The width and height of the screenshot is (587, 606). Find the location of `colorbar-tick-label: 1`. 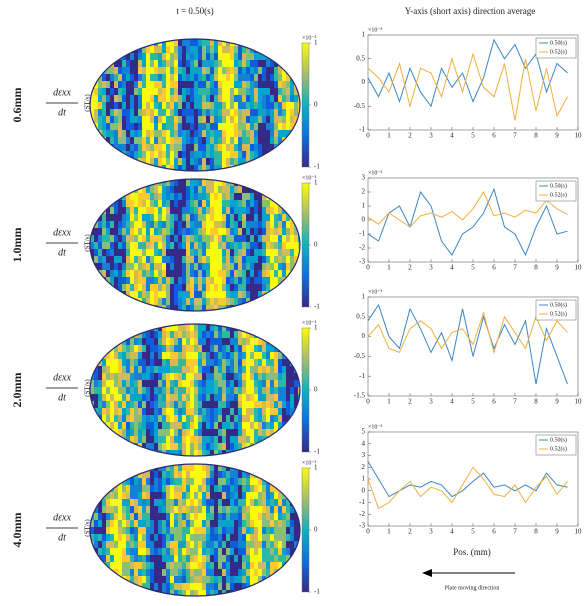

colorbar-tick-label: 1 is located at coordinates (316, 43).